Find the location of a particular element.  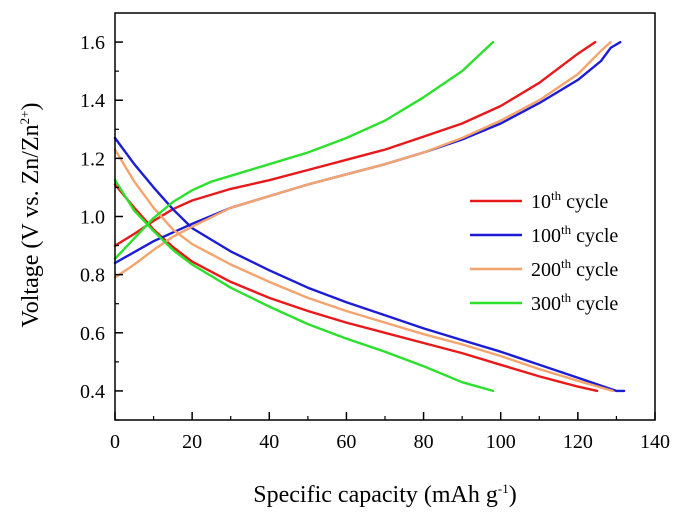

legend-label-200: 200th cycle is located at coordinates (574, 268).